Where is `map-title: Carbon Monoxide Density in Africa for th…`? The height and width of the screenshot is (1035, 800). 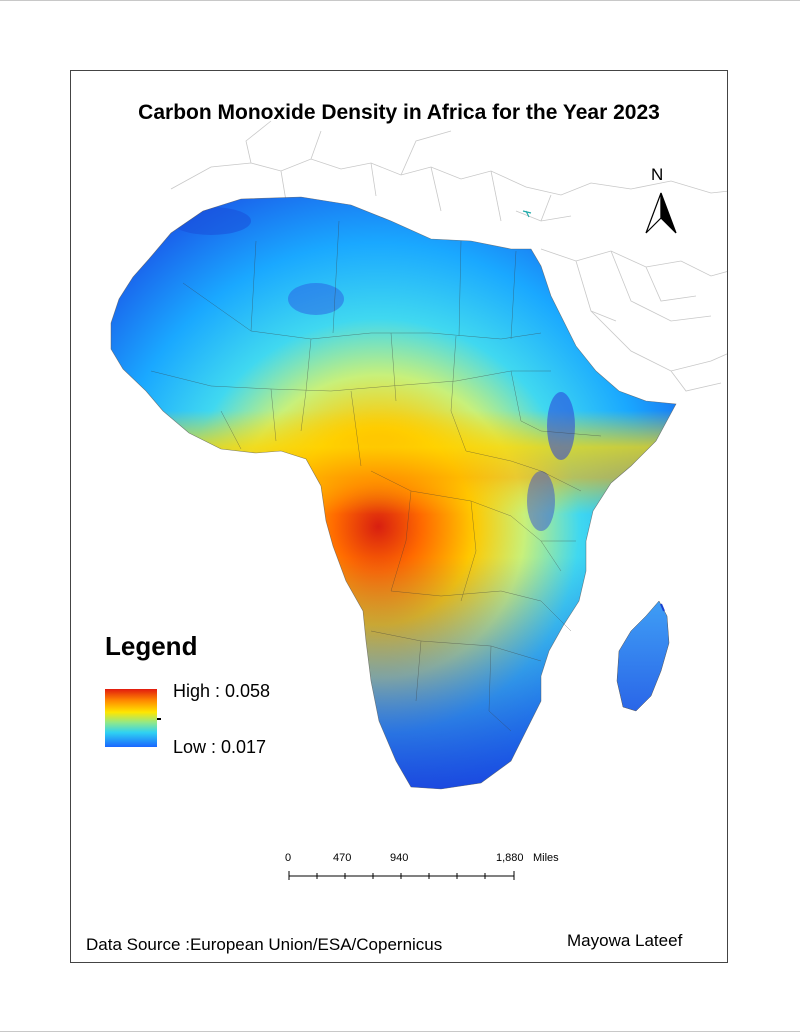 map-title: Carbon Monoxide Density in Africa for th… is located at coordinates (399, 112).